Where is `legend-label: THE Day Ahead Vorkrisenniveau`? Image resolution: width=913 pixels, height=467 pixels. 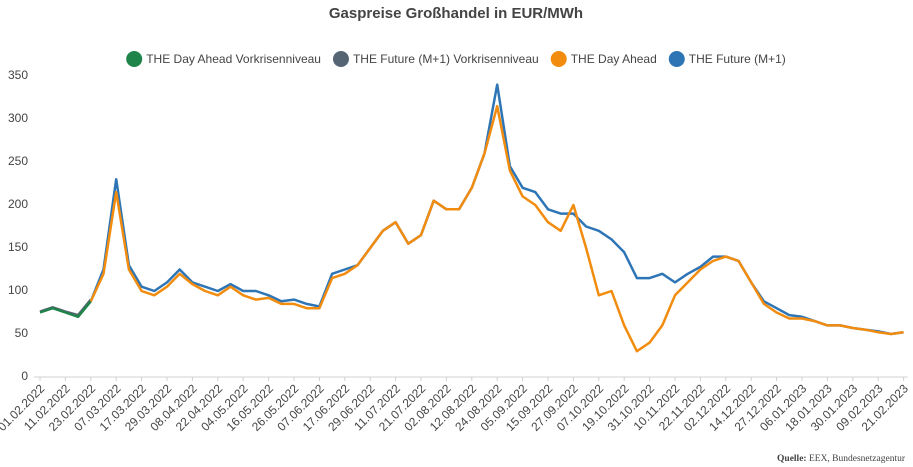
legend-label: THE Day Ahead Vorkrisenniveau is located at coordinates (233, 59).